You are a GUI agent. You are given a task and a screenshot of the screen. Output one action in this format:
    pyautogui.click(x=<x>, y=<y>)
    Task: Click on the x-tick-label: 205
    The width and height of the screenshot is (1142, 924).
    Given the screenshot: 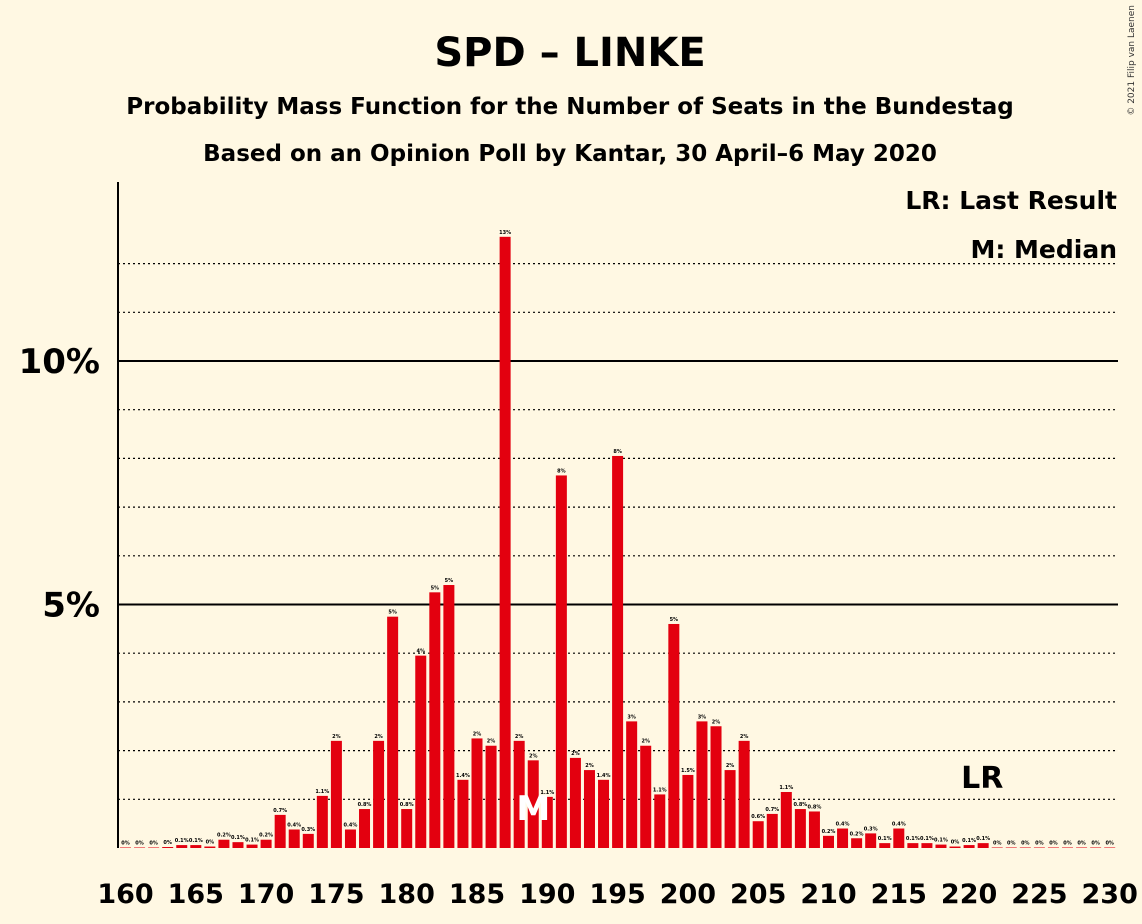 What is the action you would take?
    pyautogui.click(x=758, y=894)
    